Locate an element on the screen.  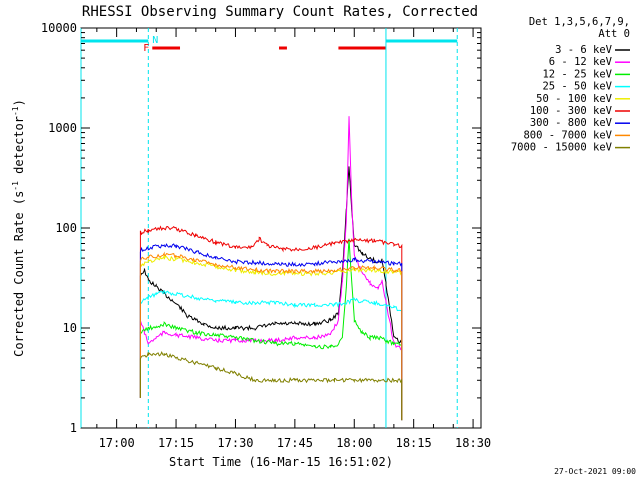
legend-entry-label: 100 - 300 keV is located at coordinates (571, 111).